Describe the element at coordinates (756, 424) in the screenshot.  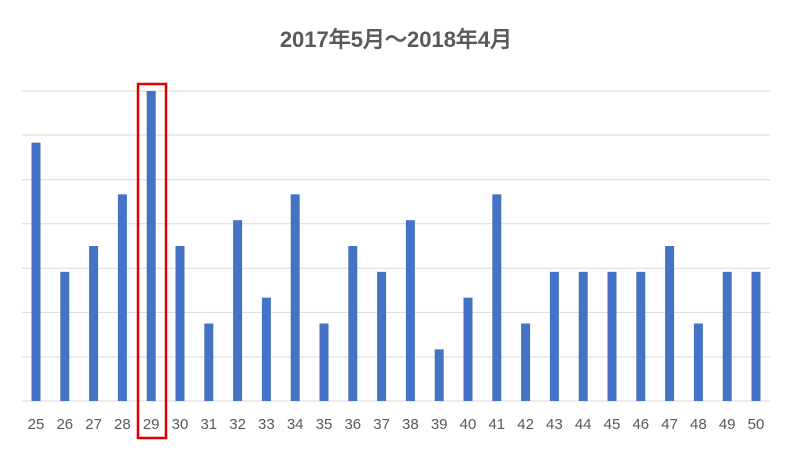
I see `x-tick-label: 50` at that location.